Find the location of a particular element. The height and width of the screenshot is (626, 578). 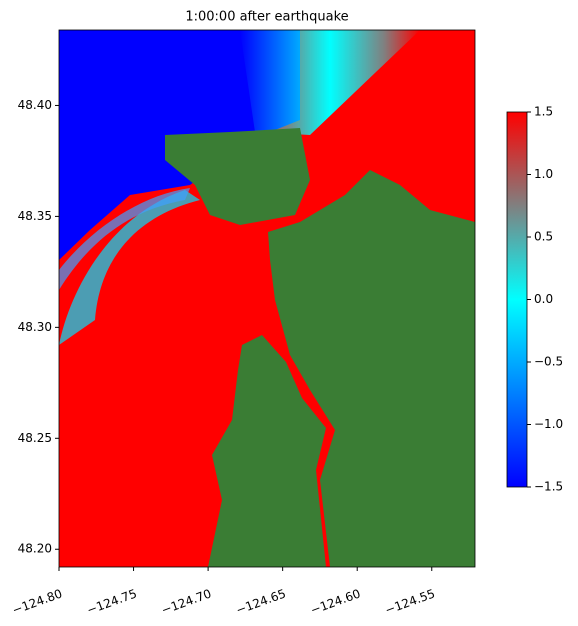

colorbar-tick-label: −1.5 is located at coordinates (548, 487).